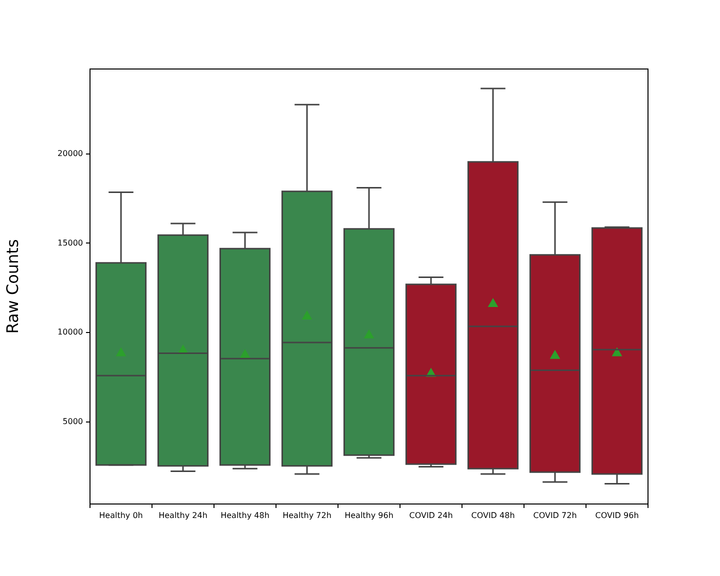  What do you see at coordinates (555, 515) in the screenshot?
I see `x-tick-label: COVID 72h` at bounding box center [555, 515].